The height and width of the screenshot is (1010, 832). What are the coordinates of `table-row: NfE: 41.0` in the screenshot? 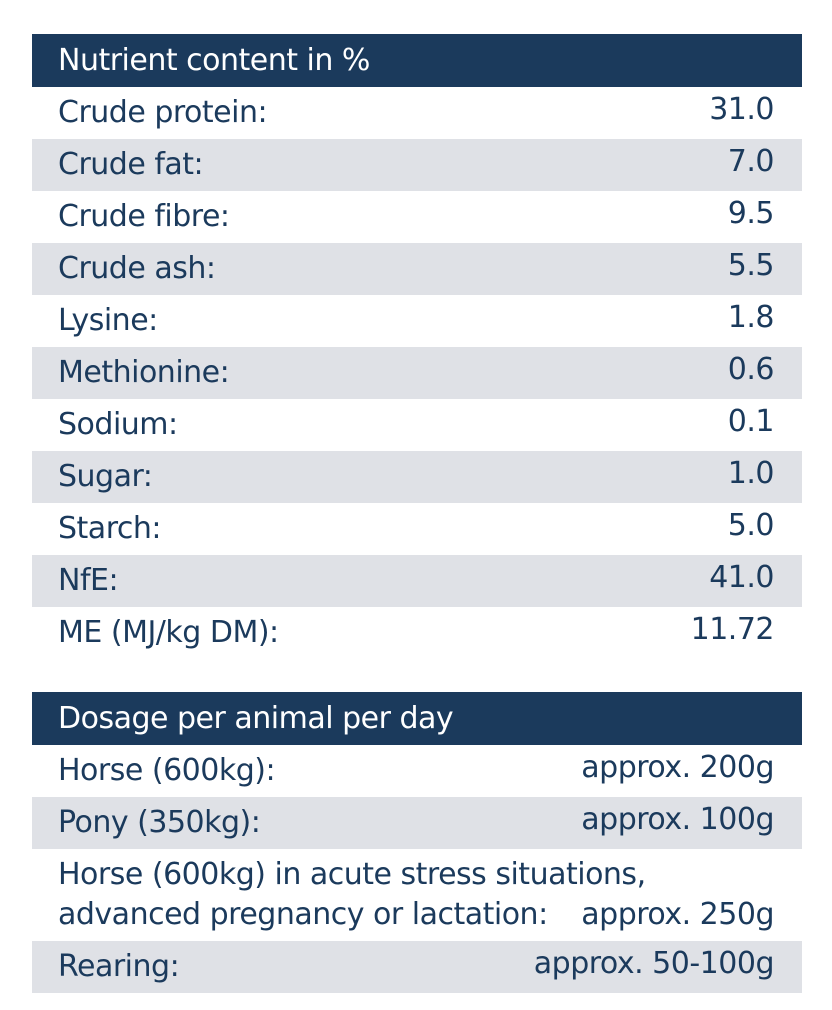 It's located at (417, 581).